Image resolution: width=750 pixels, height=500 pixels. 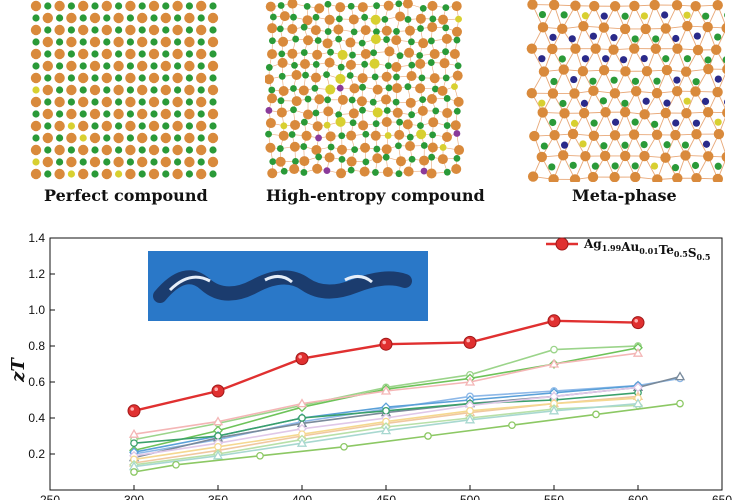 I want to click on x-tick-label: 250, so click(x=50, y=496).